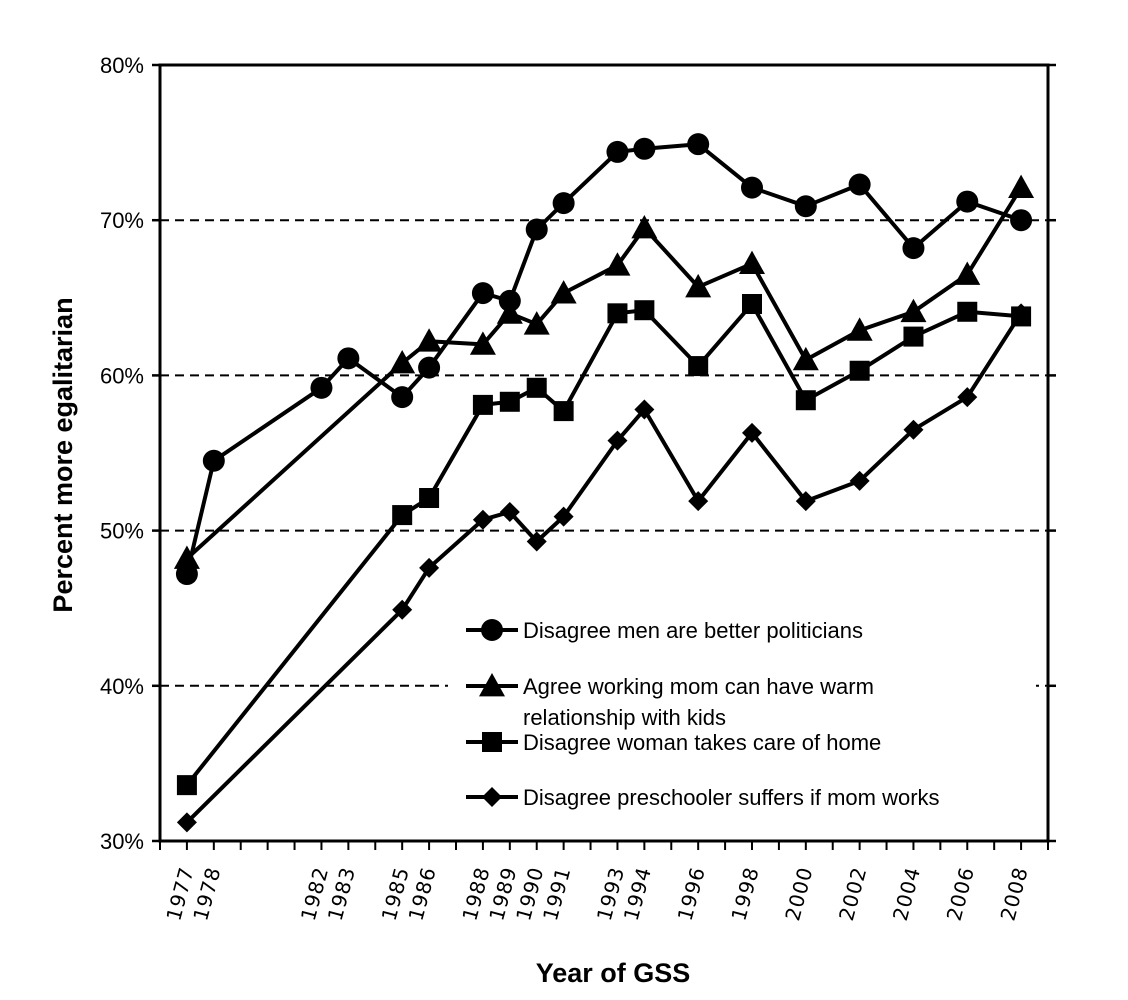 This screenshot has height=1000, width=1128. I want to click on legend-label: Disagree men are better politicians, so click(693, 630).